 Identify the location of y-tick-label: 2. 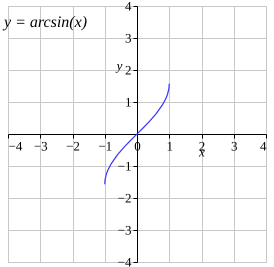
(128, 70).